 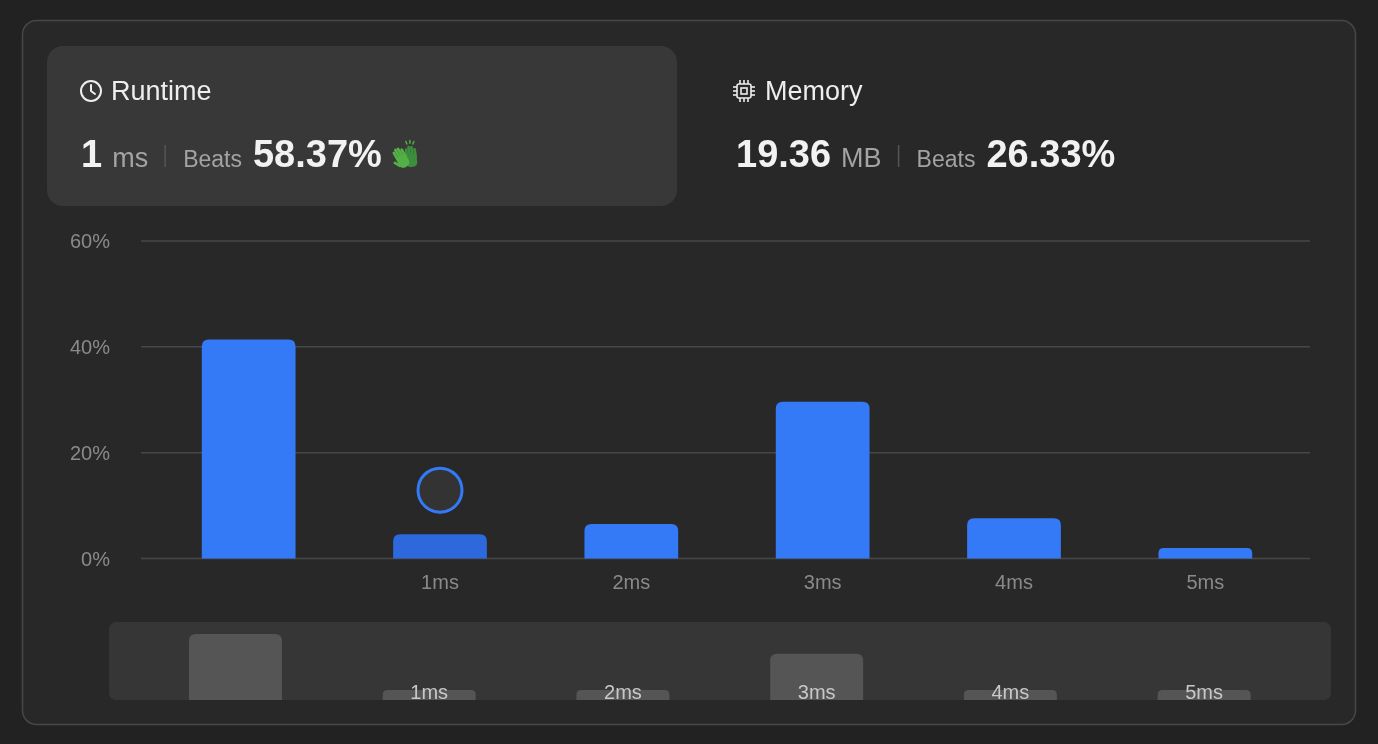 What do you see at coordinates (90, 346) in the screenshot?
I see `y-tick-label: 40%` at bounding box center [90, 346].